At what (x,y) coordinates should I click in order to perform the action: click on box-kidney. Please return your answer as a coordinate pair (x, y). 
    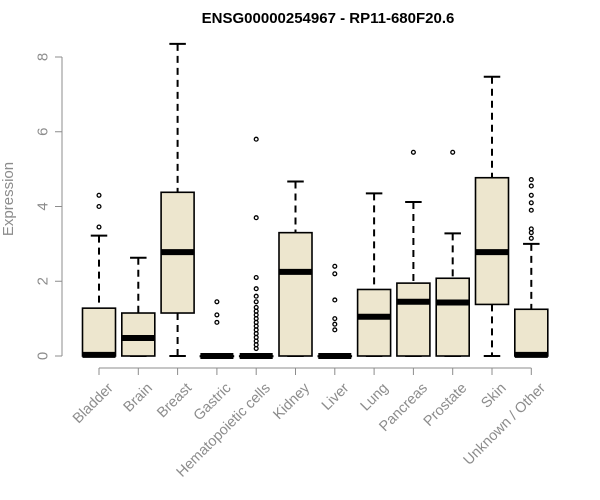
    Looking at the image, I should click on (295, 268).